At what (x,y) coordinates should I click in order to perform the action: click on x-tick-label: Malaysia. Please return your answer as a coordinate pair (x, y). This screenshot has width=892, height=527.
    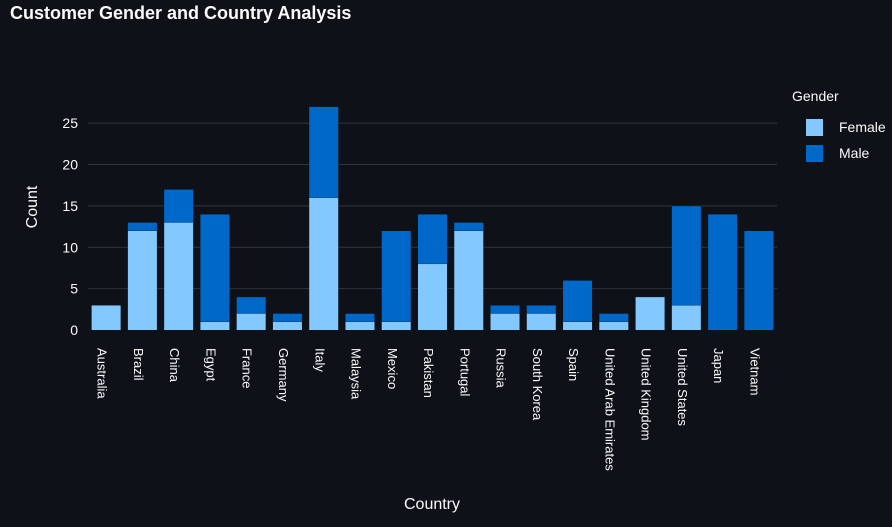
    Looking at the image, I should click on (356, 374).